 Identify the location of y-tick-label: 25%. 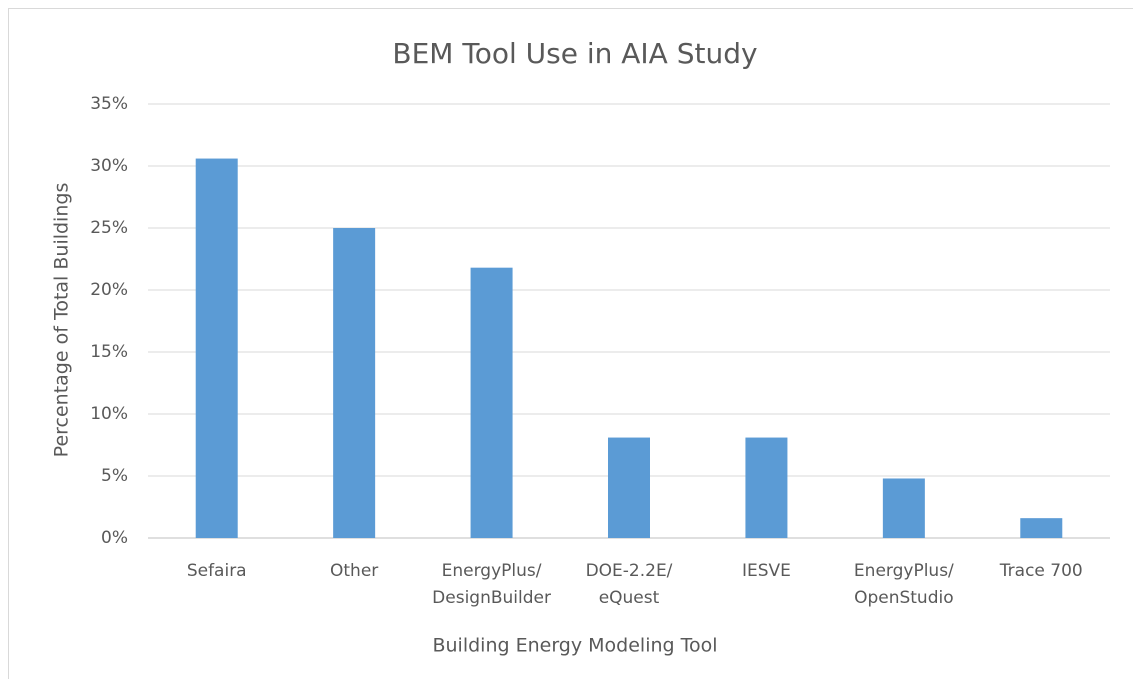
(109, 228).